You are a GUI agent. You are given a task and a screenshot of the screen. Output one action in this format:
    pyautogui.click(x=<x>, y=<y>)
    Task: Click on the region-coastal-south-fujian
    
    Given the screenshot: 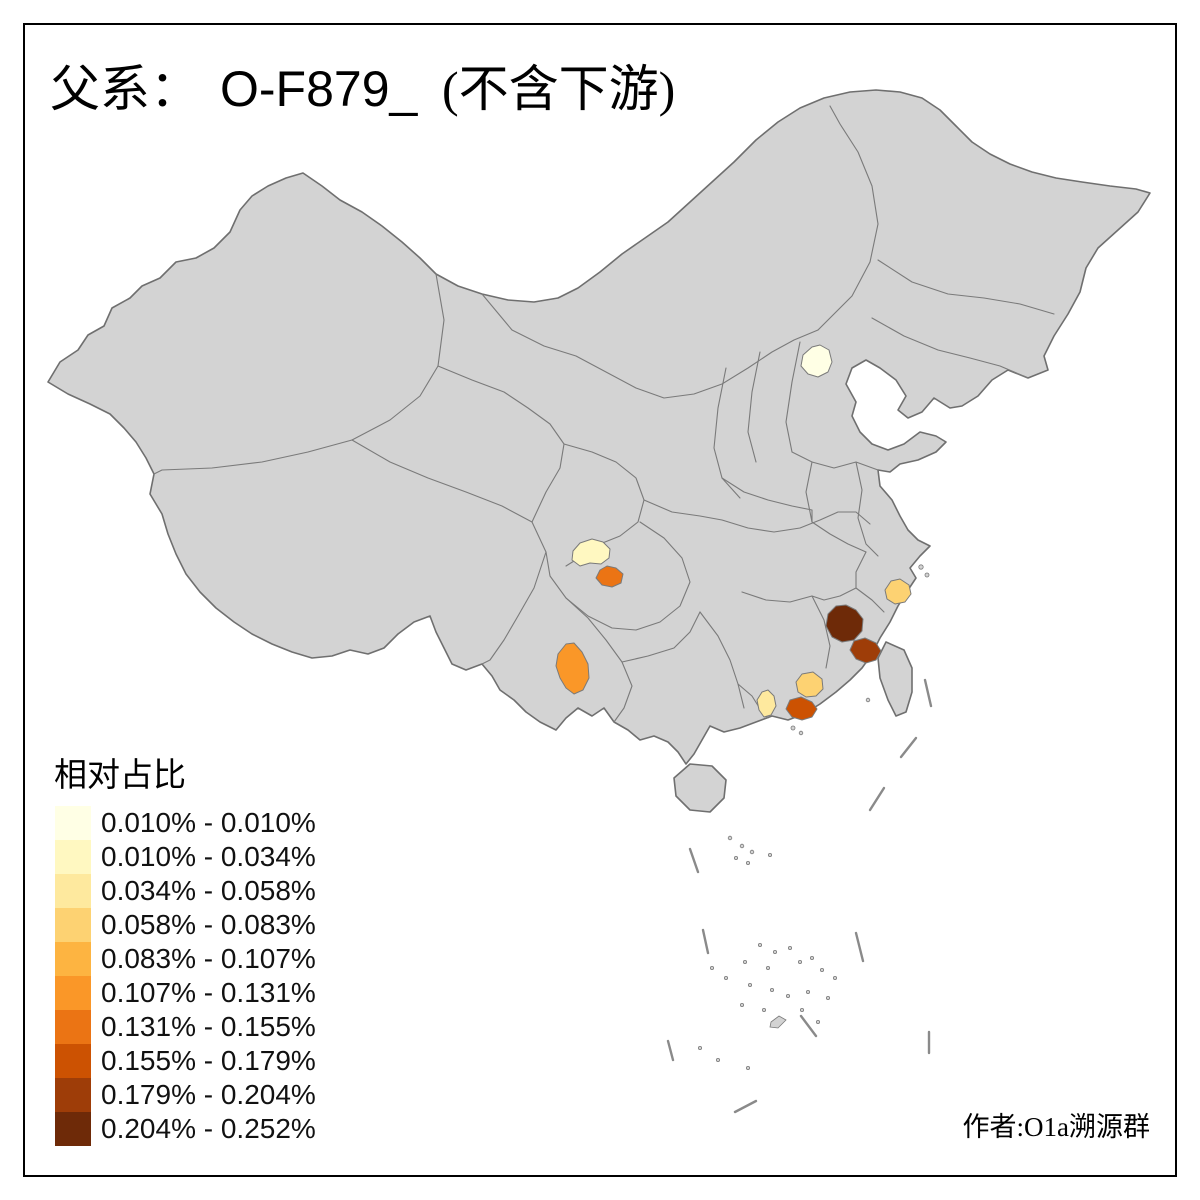 What is the action you would take?
    pyautogui.click(x=865, y=650)
    